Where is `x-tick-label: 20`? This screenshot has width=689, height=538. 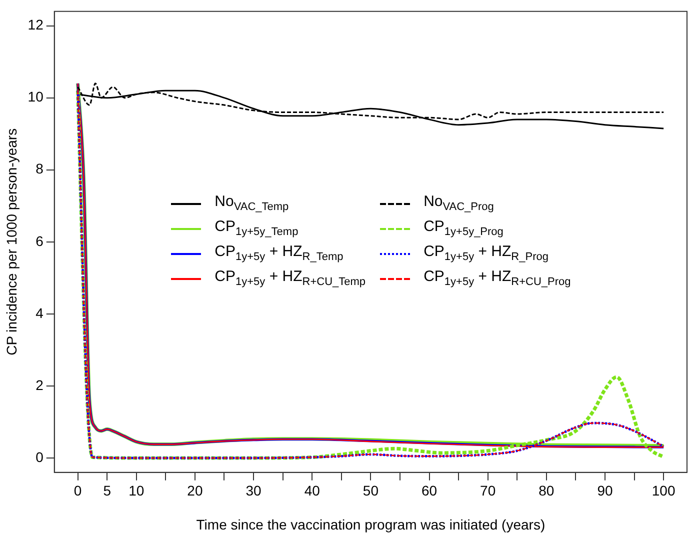
x-tick-label: 20 is located at coordinates (195, 490).